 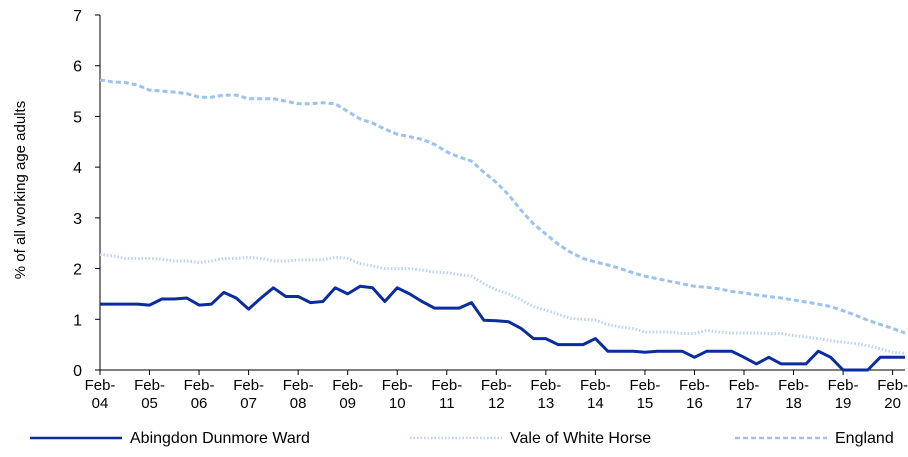 I want to click on y-tick-label: 3, so click(x=77, y=219).